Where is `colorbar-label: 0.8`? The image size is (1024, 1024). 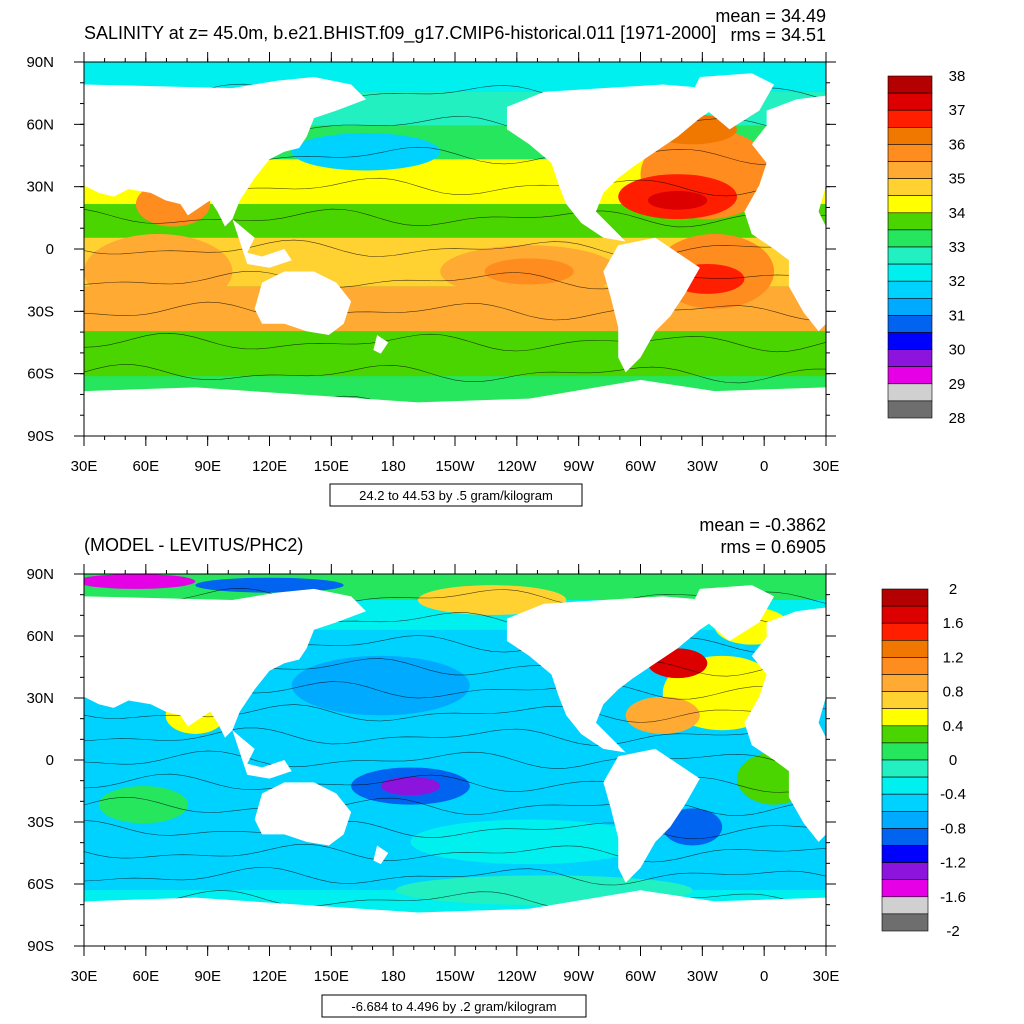
colorbar-label: 0.8 is located at coordinates (953, 692).